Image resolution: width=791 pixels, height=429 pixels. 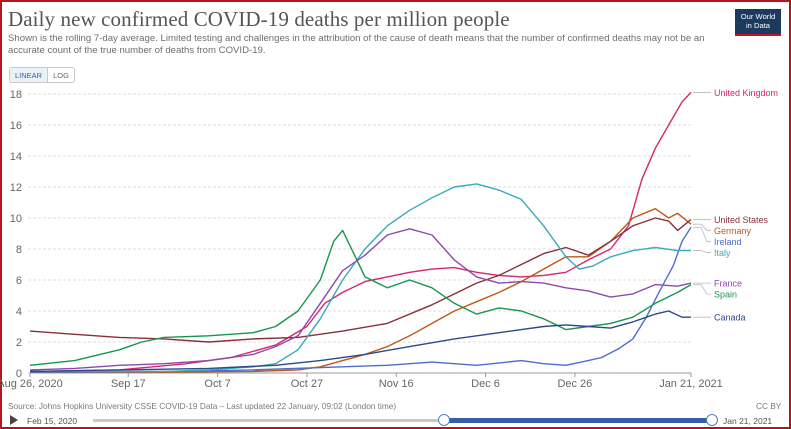 What do you see at coordinates (574, 384) in the screenshot?
I see `x-tick-label: Dec 26` at bounding box center [574, 384].